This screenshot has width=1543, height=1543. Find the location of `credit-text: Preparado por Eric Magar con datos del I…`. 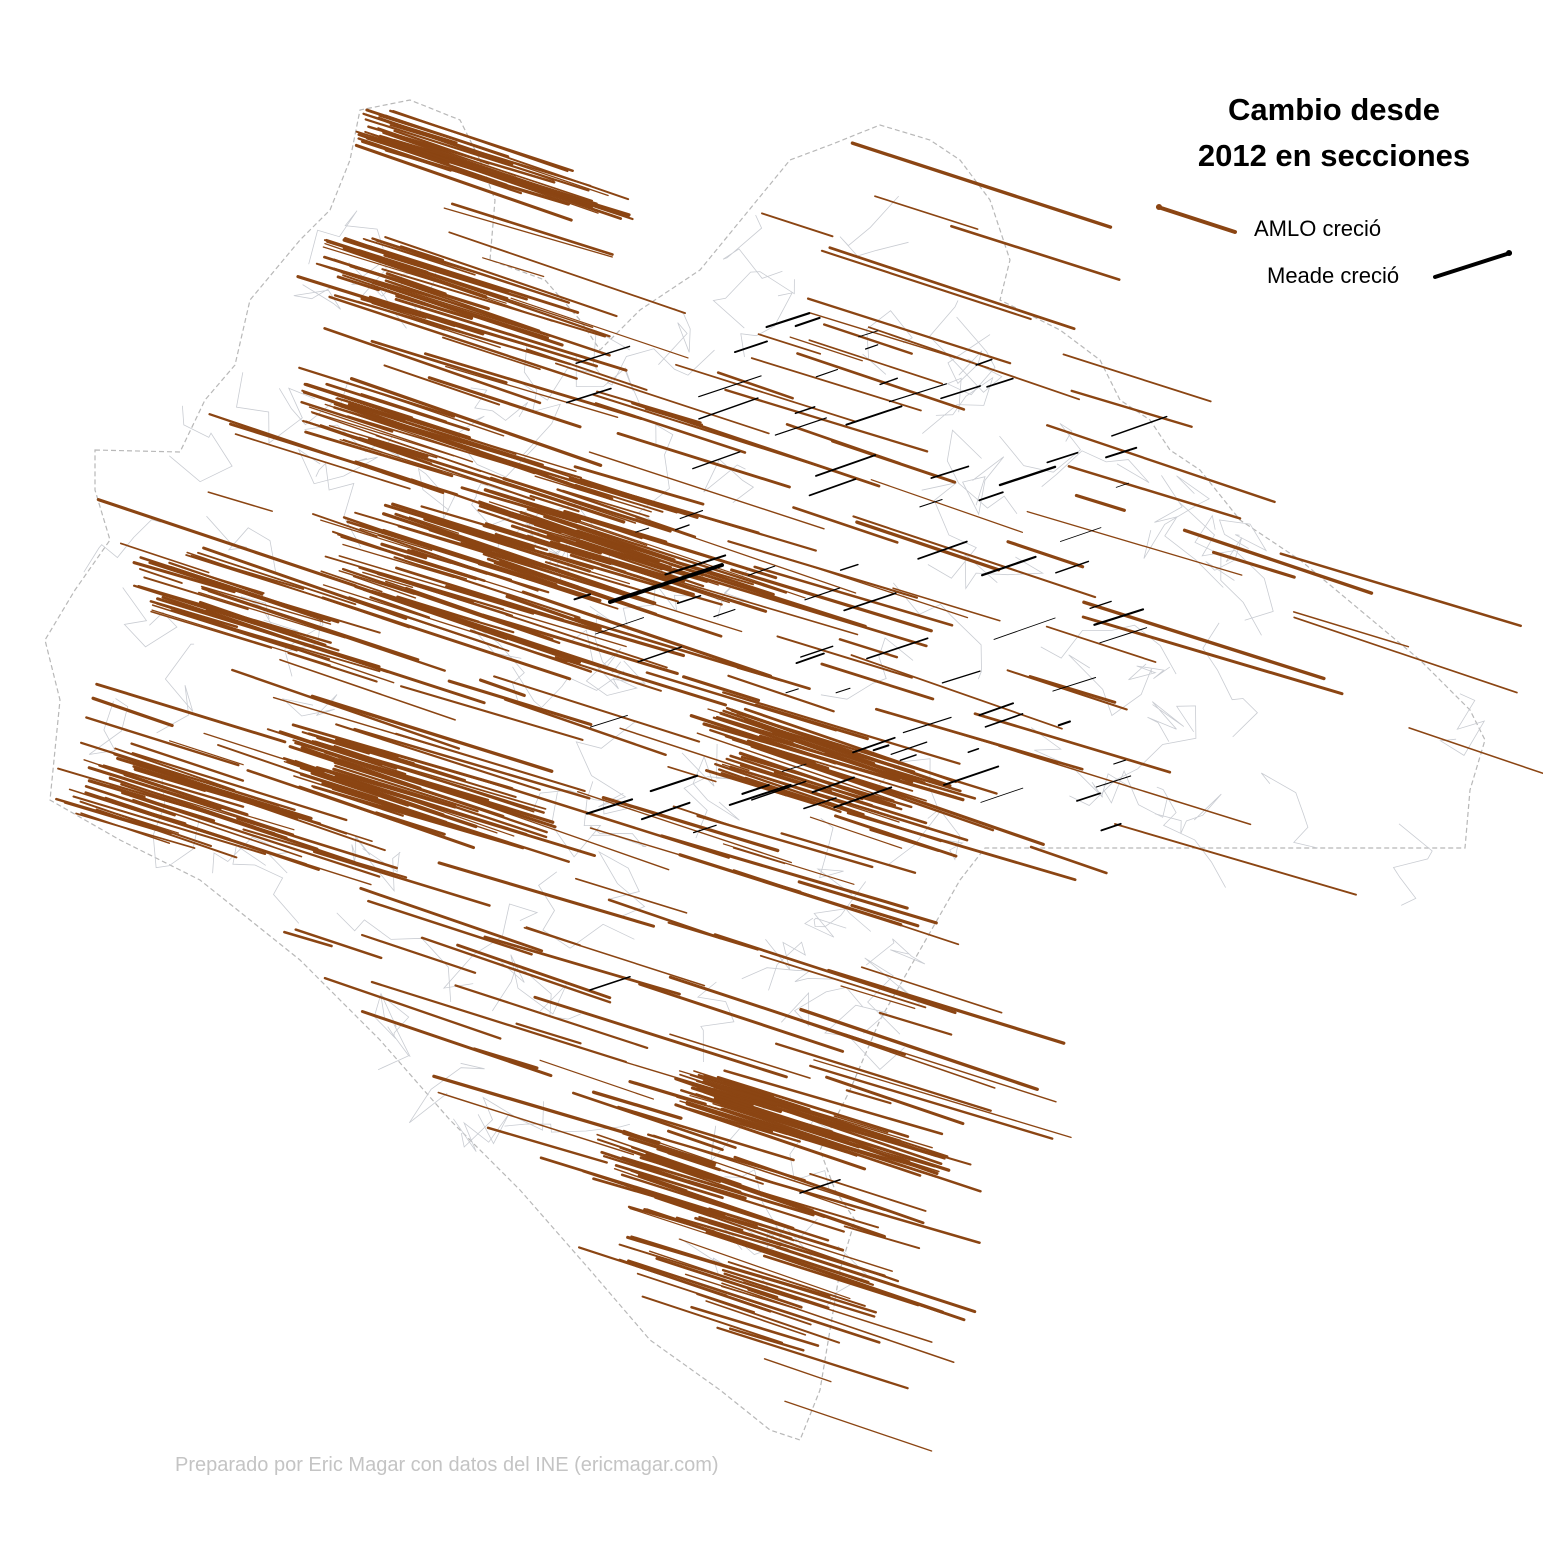

credit-text: Preparado por Eric Magar con datos del I… is located at coordinates (447, 1465).